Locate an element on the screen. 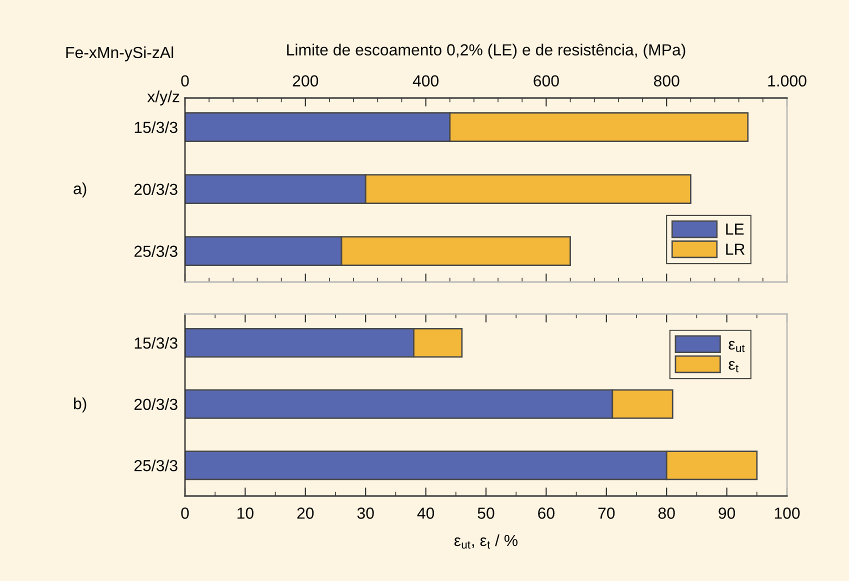 This screenshot has width=849, height=581. x-tick-label: 20 is located at coordinates (305, 513).